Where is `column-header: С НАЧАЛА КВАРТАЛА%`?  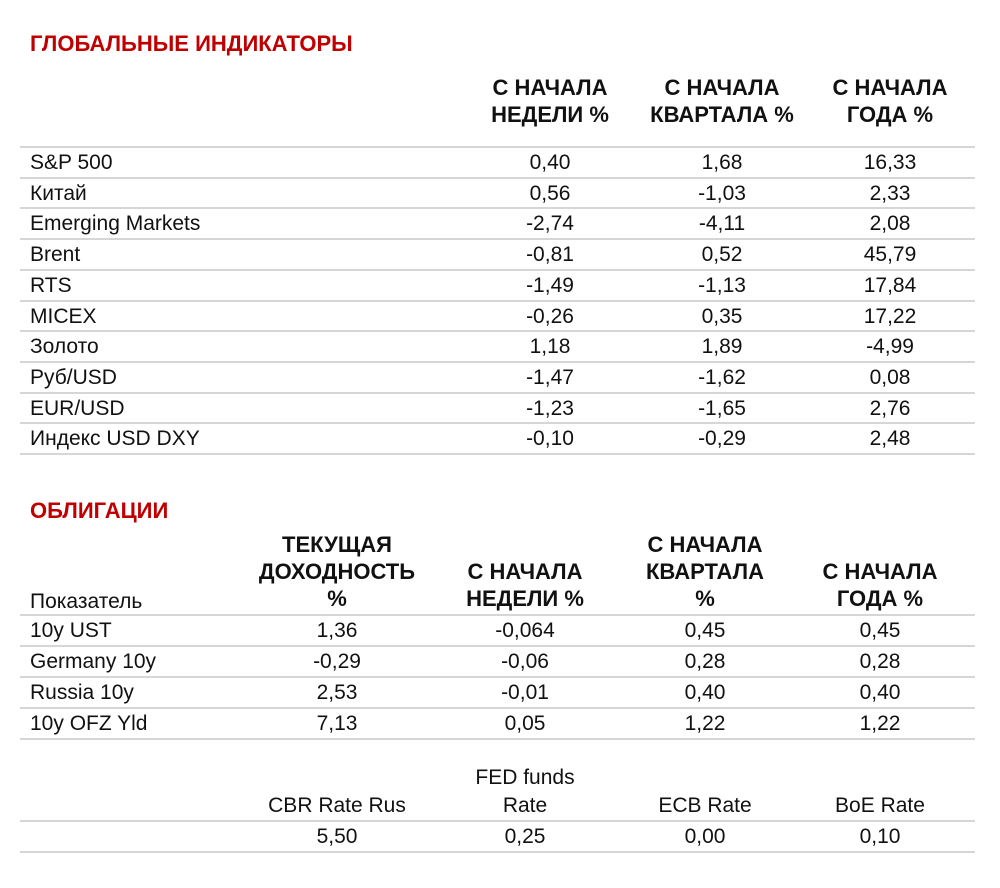 column-header: С НАЧАЛА КВАРТАЛА% is located at coordinates (705, 571).